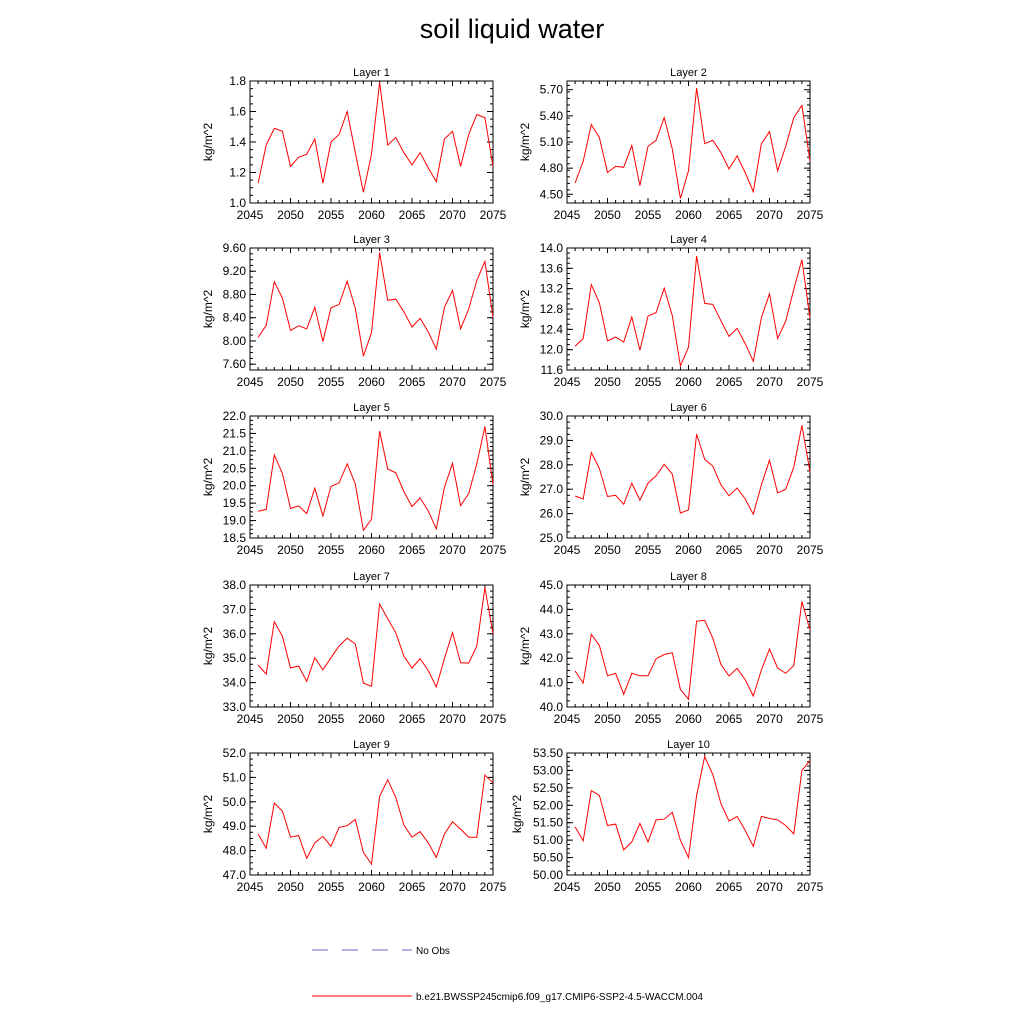  What do you see at coordinates (552, 683) in the screenshot?
I see `y-tick-label: 41.0` at bounding box center [552, 683].